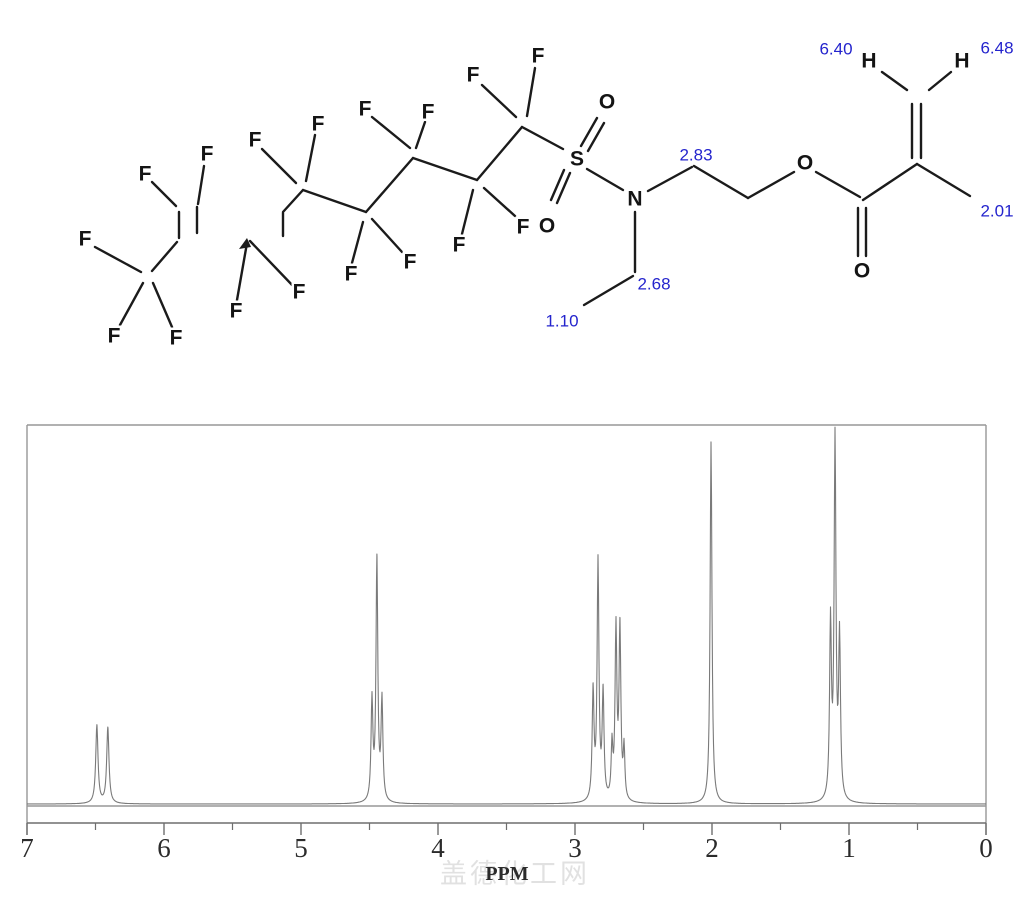 The height and width of the screenshot is (900, 1024). What do you see at coordinates (27, 848) in the screenshot?
I see `axis-tick-label: 7` at bounding box center [27, 848].